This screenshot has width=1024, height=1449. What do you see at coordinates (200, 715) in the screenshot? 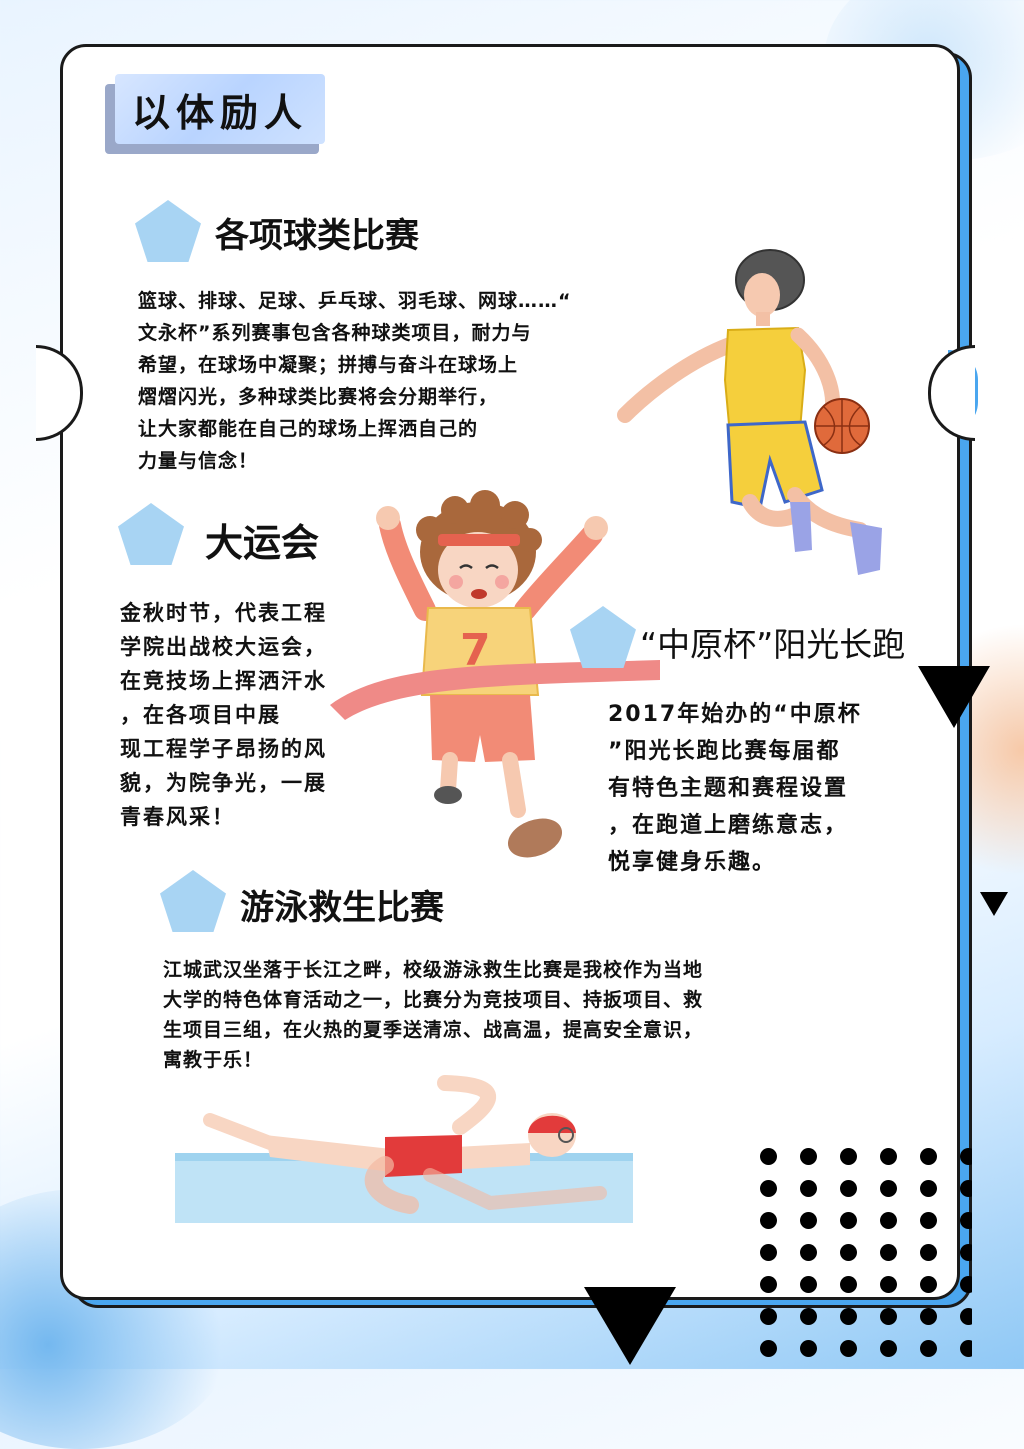
I see `text-line: ，在各项目中展` at bounding box center [200, 715].